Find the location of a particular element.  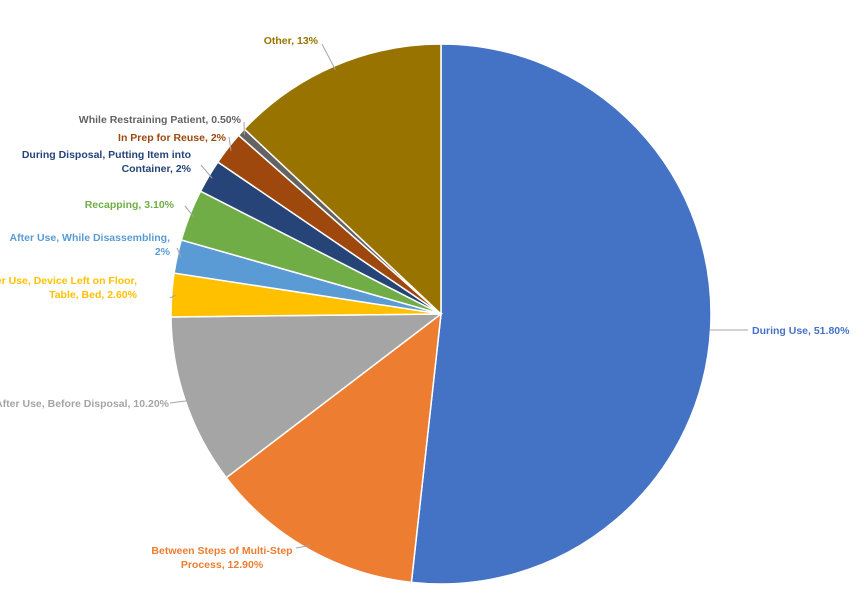

data-label-line: Other, 13% is located at coordinates (291, 41).